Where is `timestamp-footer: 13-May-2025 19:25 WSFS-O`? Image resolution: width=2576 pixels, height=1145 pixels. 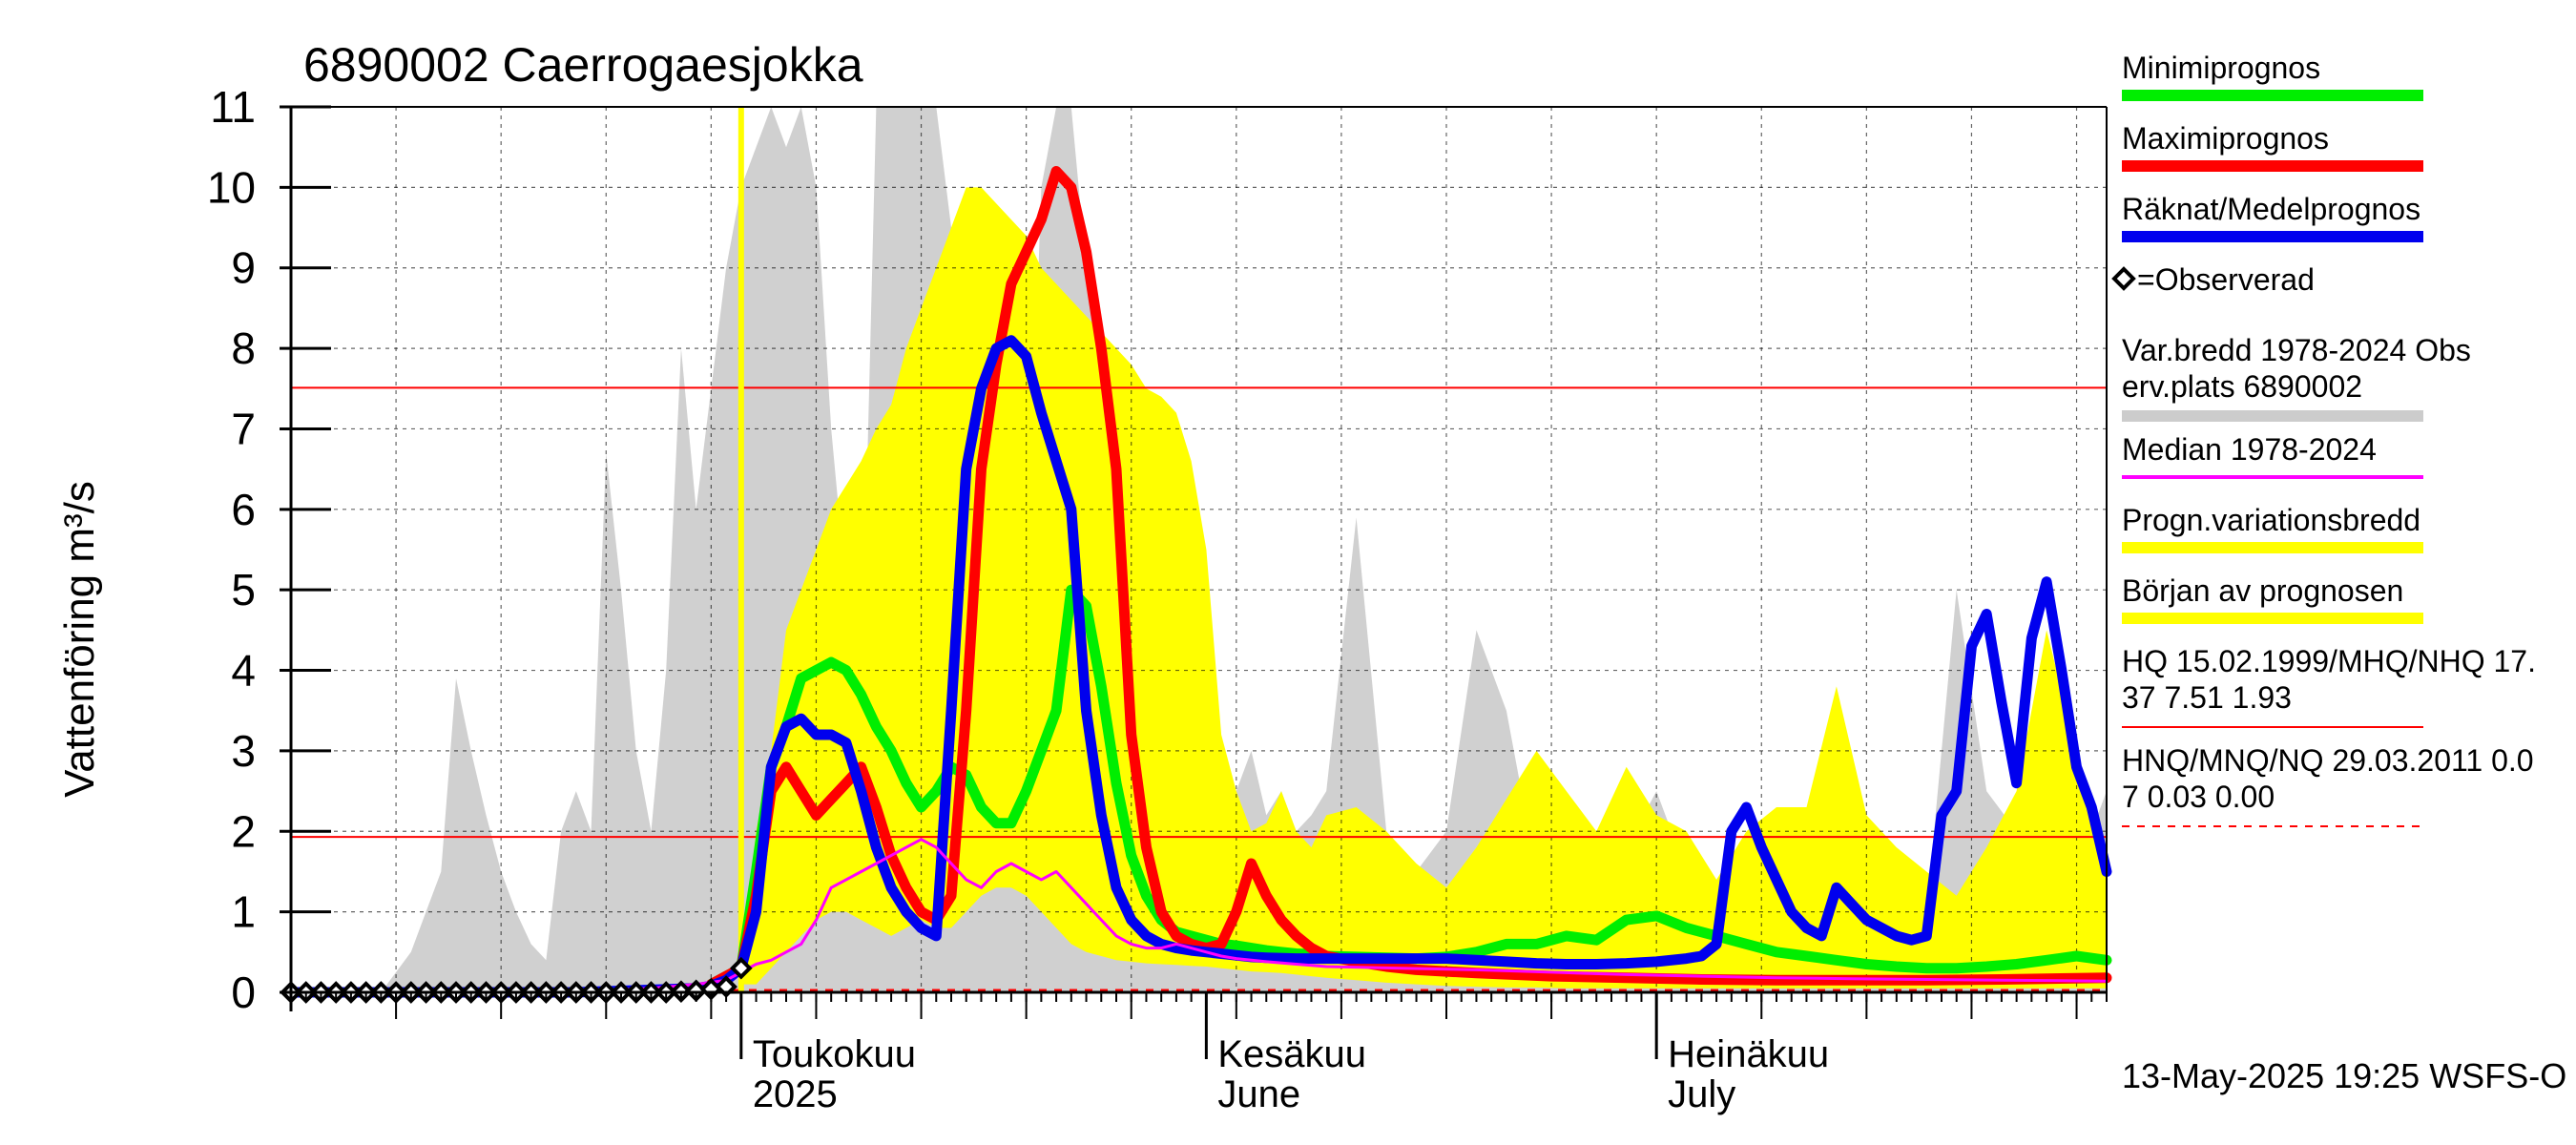
timestamp-footer: 13-May-2025 19:25 WSFS-O is located at coordinates (2344, 1075).